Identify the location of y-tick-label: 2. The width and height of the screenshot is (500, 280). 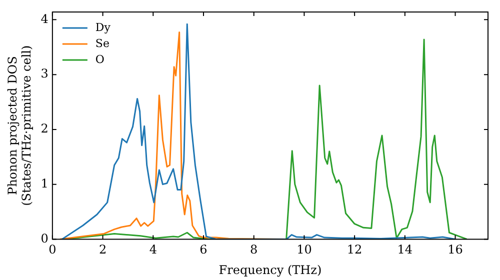
(44, 129).